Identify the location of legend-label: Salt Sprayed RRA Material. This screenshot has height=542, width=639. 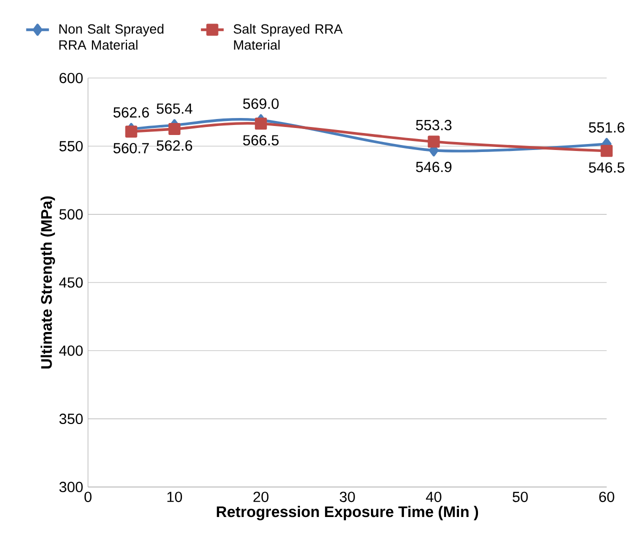
(288, 37).